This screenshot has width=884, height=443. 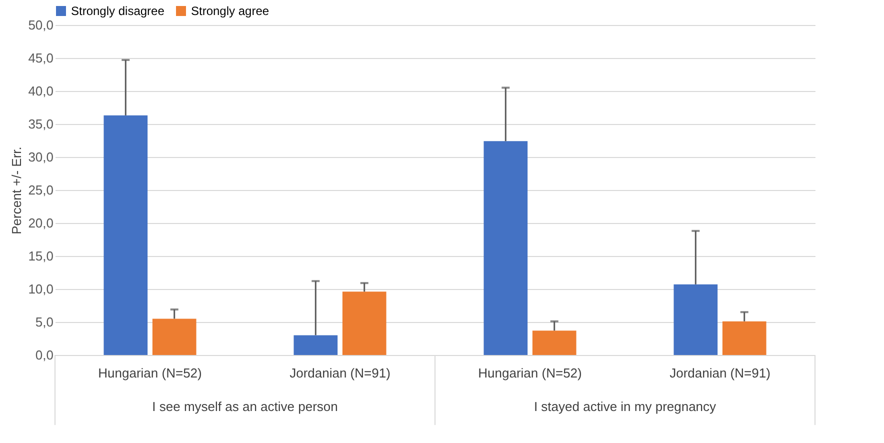 I want to click on y-axis-title: Percent +/- Err., so click(x=16, y=190).